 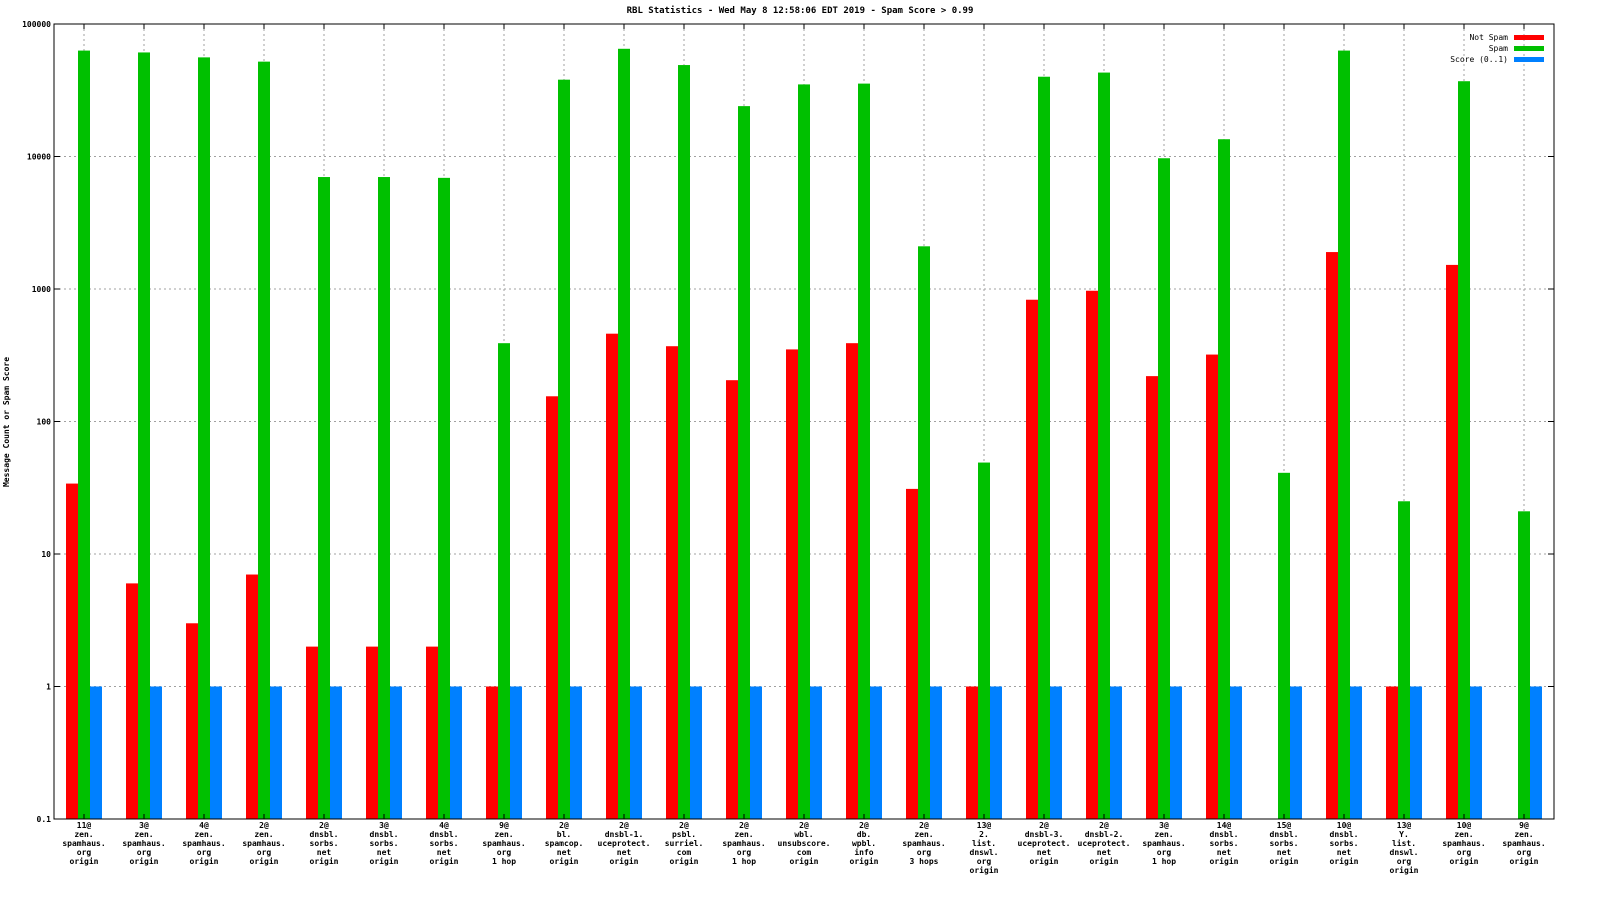 What do you see at coordinates (984, 852) in the screenshot?
I see `x-tick-label: dnswl.` at bounding box center [984, 852].